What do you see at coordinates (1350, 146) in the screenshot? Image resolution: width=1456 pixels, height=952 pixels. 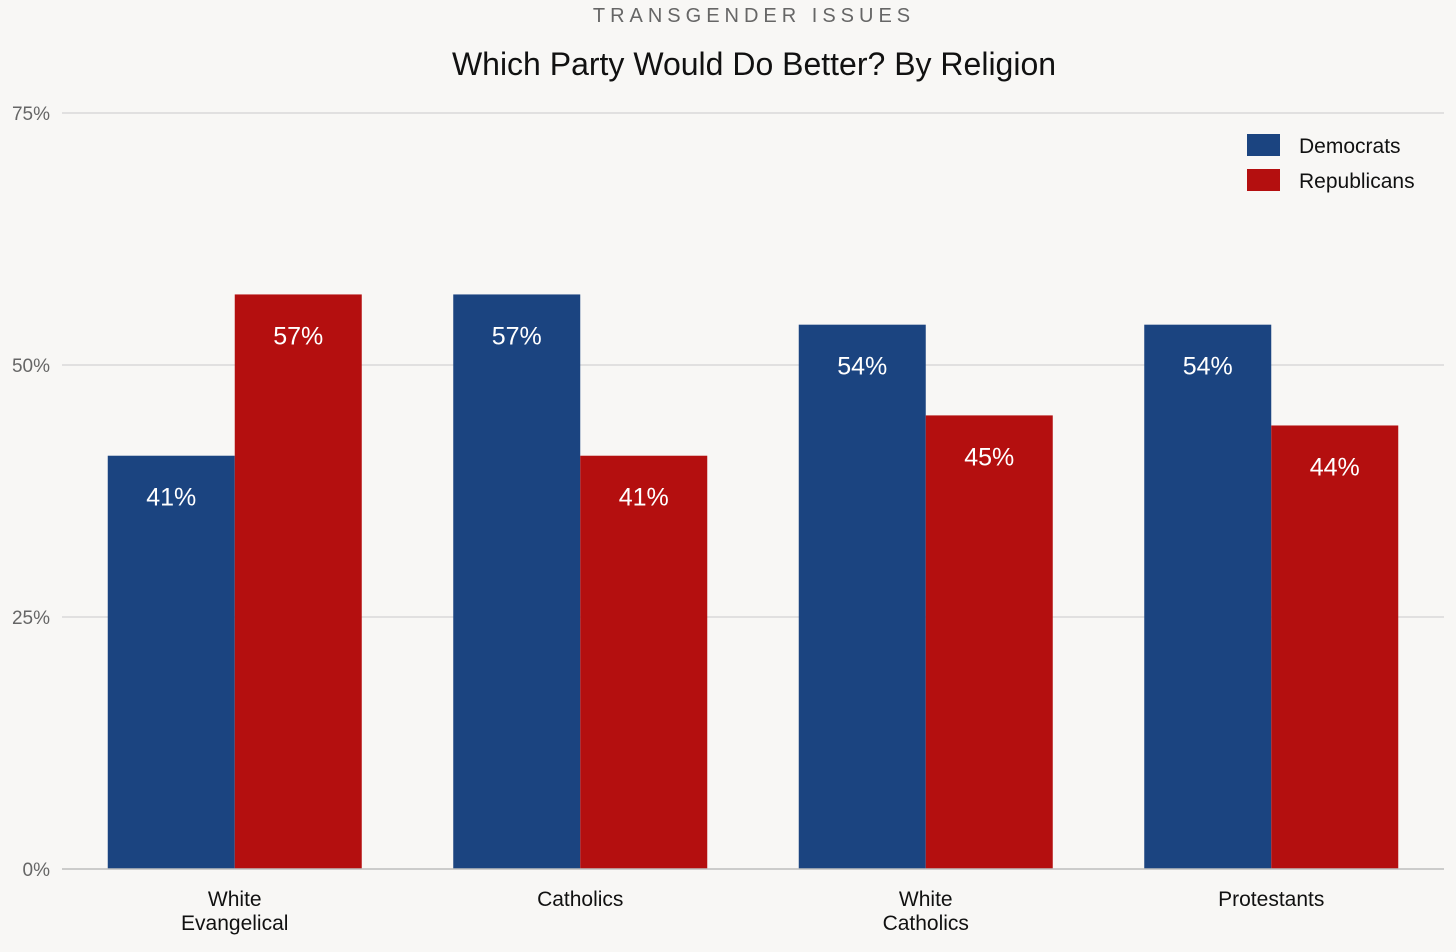 I see `legend-label-democrats: Democrats` at bounding box center [1350, 146].